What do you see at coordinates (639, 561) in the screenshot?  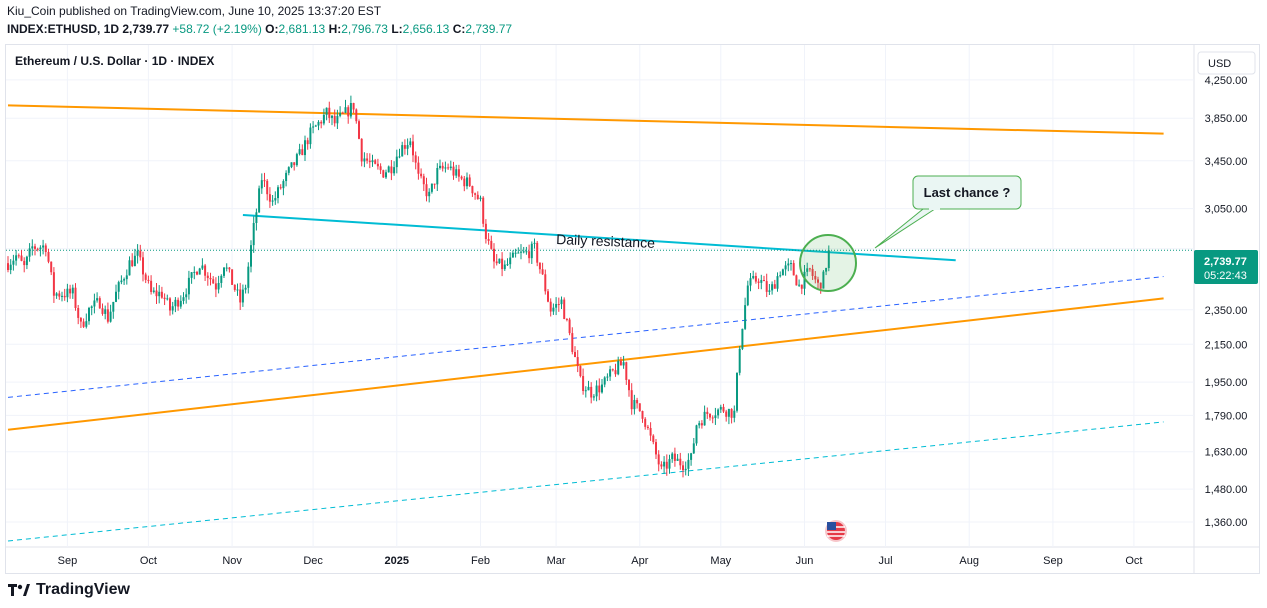 I see `time-tick: Apr` at bounding box center [639, 561].